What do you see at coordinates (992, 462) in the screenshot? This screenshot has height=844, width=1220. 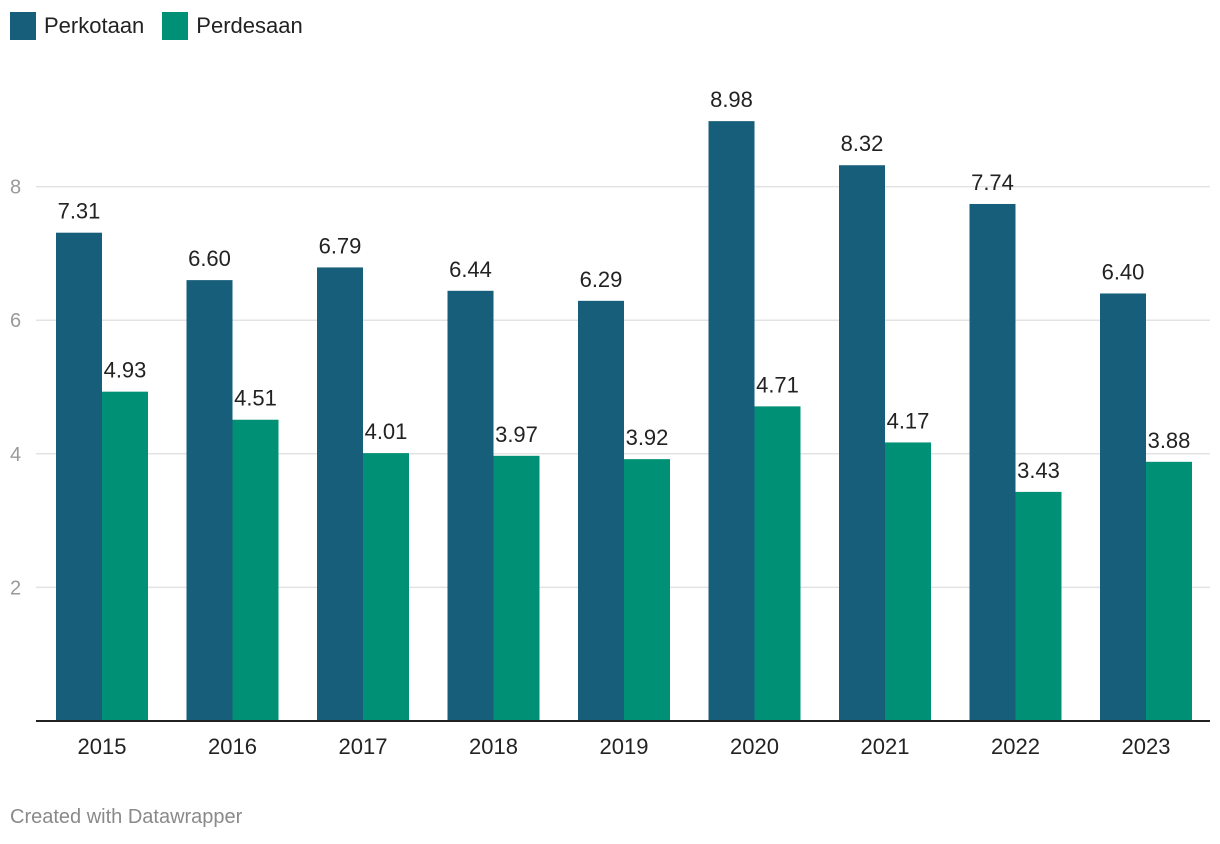 I see `bar-perkotaan-2022` at bounding box center [992, 462].